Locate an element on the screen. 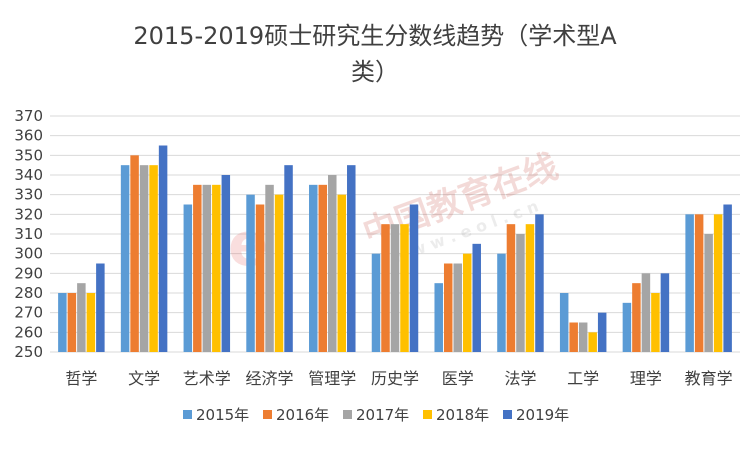  y-tick-label: 300 is located at coordinates (28, 254).